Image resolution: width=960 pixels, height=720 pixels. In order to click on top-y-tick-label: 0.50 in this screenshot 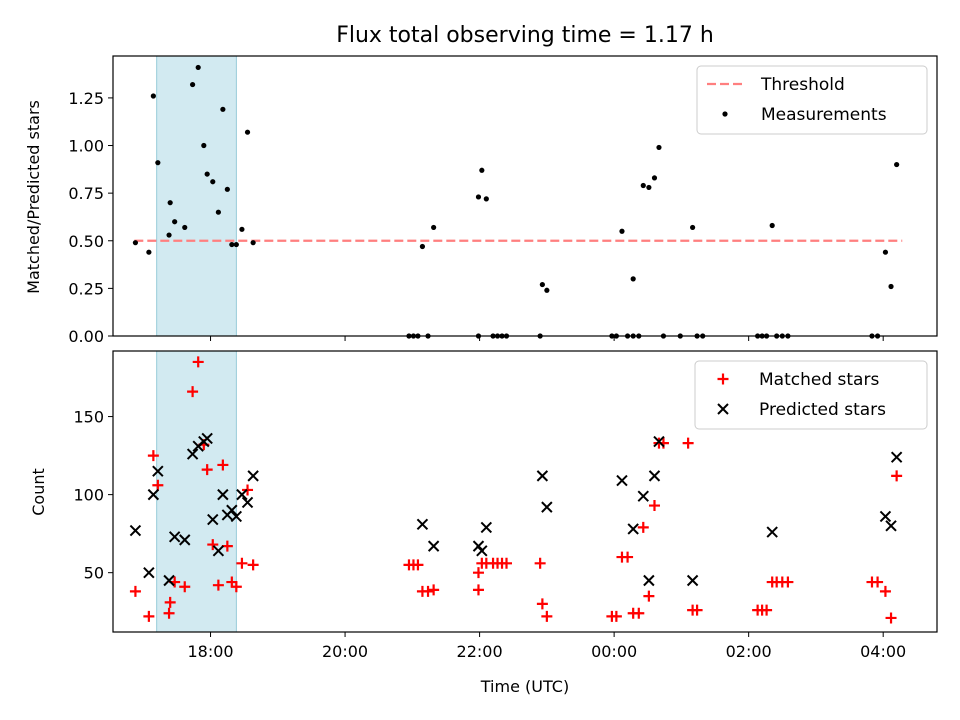, I will do `click(86, 241)`.